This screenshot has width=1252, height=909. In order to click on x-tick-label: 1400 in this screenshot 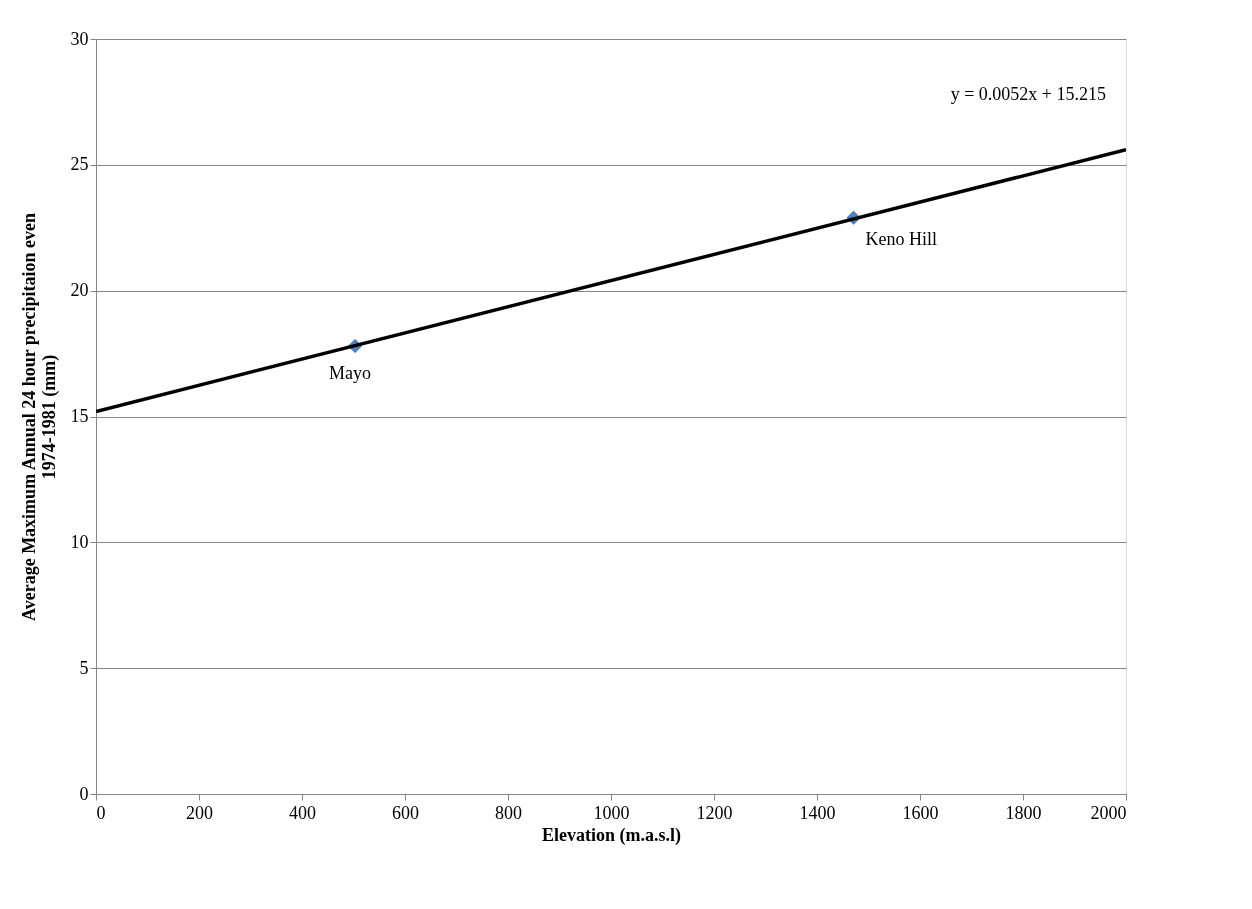, I will do `click(817, 812)`.